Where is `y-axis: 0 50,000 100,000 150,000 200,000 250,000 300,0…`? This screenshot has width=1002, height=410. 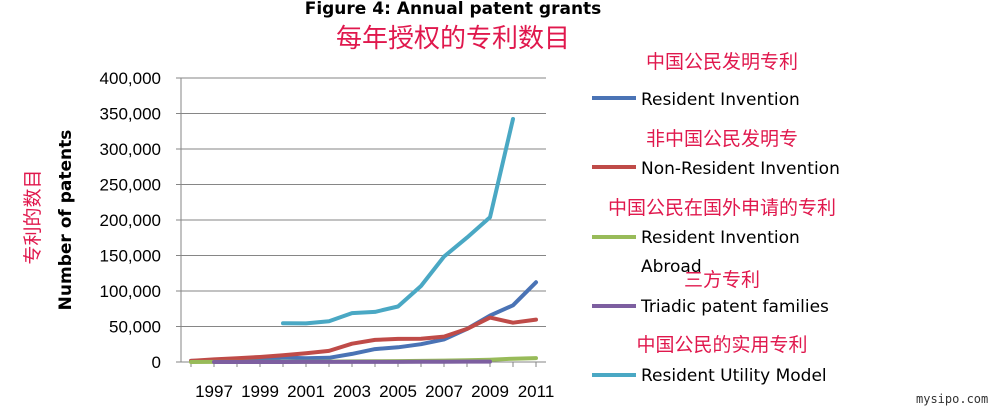
y-axis: 0 50,000 100,000 150,000 200,000 250,000 300,0… is located at coordinates (141, 220).